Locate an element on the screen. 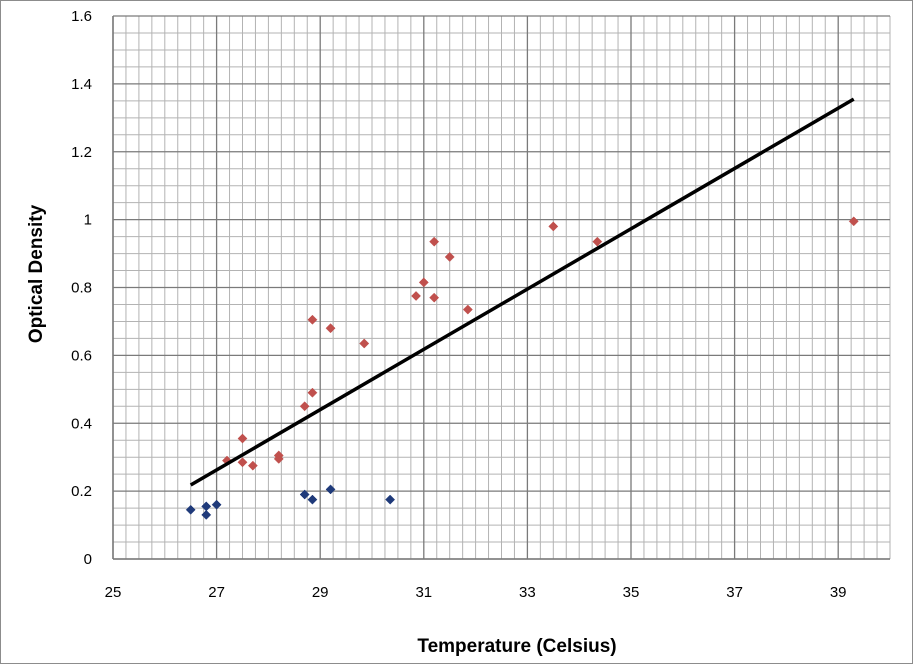 The width and height of the screenshot is (913, 669). x-tick-label: 27 is located at coordinates (216, 592).